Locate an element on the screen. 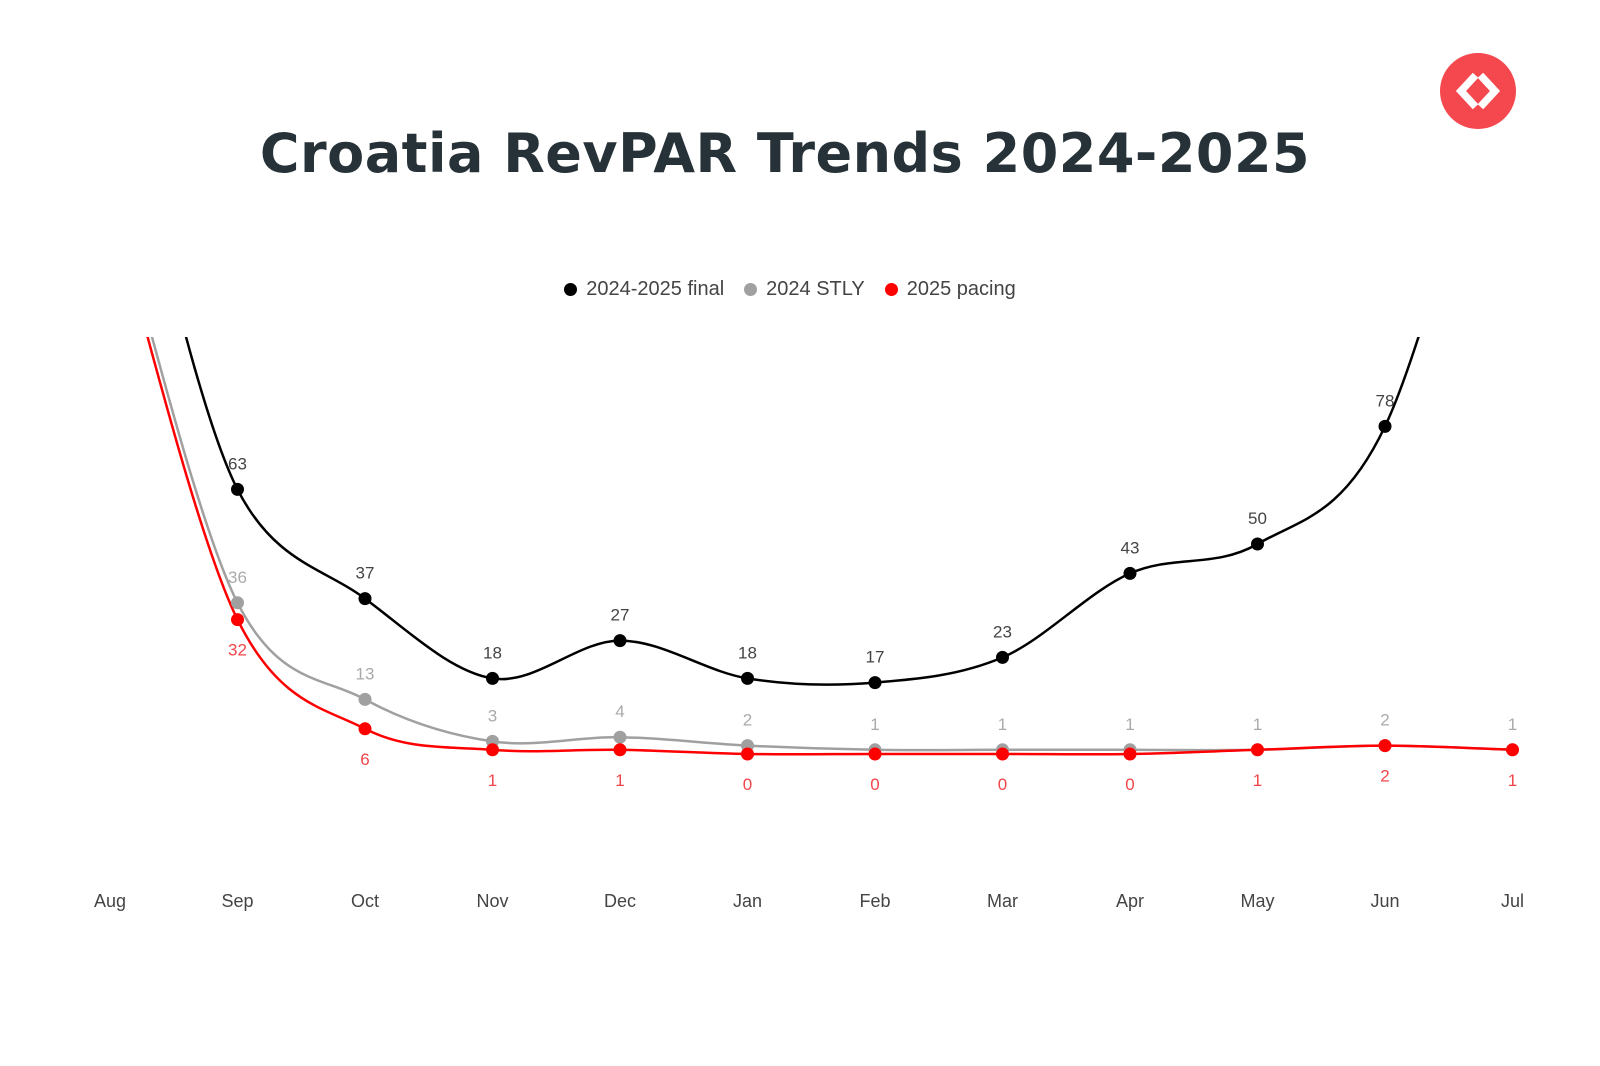 The width and height of the screenshot is (1600, 1066). data-label: 63 is located at coordinates (237, 463).